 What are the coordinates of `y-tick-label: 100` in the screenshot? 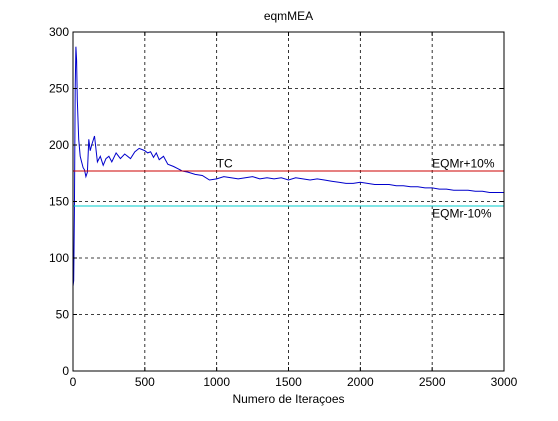 It's located at (59, 258).